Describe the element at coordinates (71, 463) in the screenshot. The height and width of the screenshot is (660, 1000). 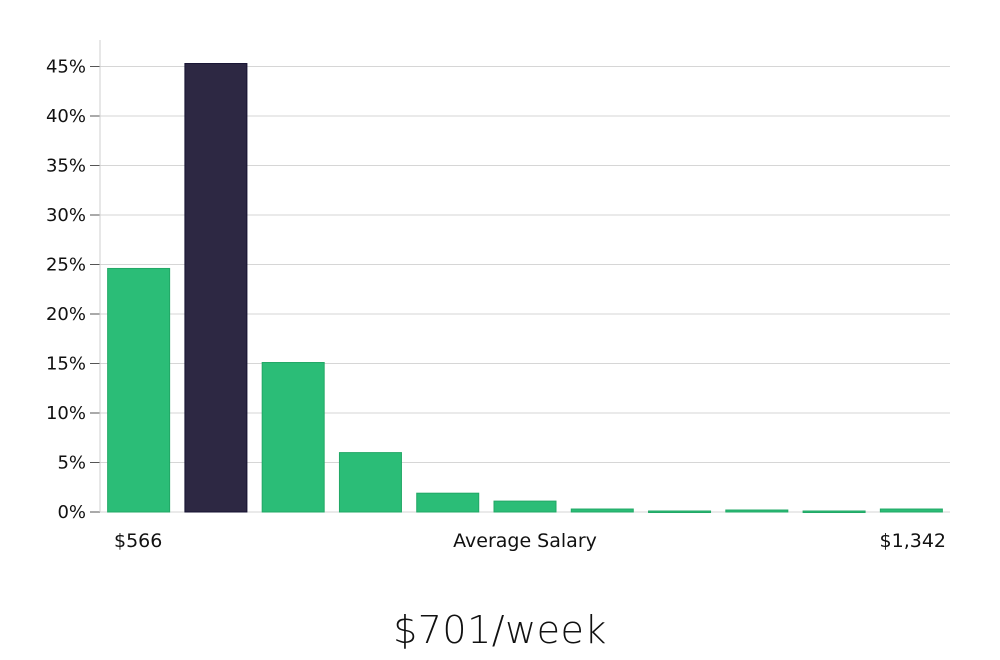
I see `y-tick-label: 5%` at that location.